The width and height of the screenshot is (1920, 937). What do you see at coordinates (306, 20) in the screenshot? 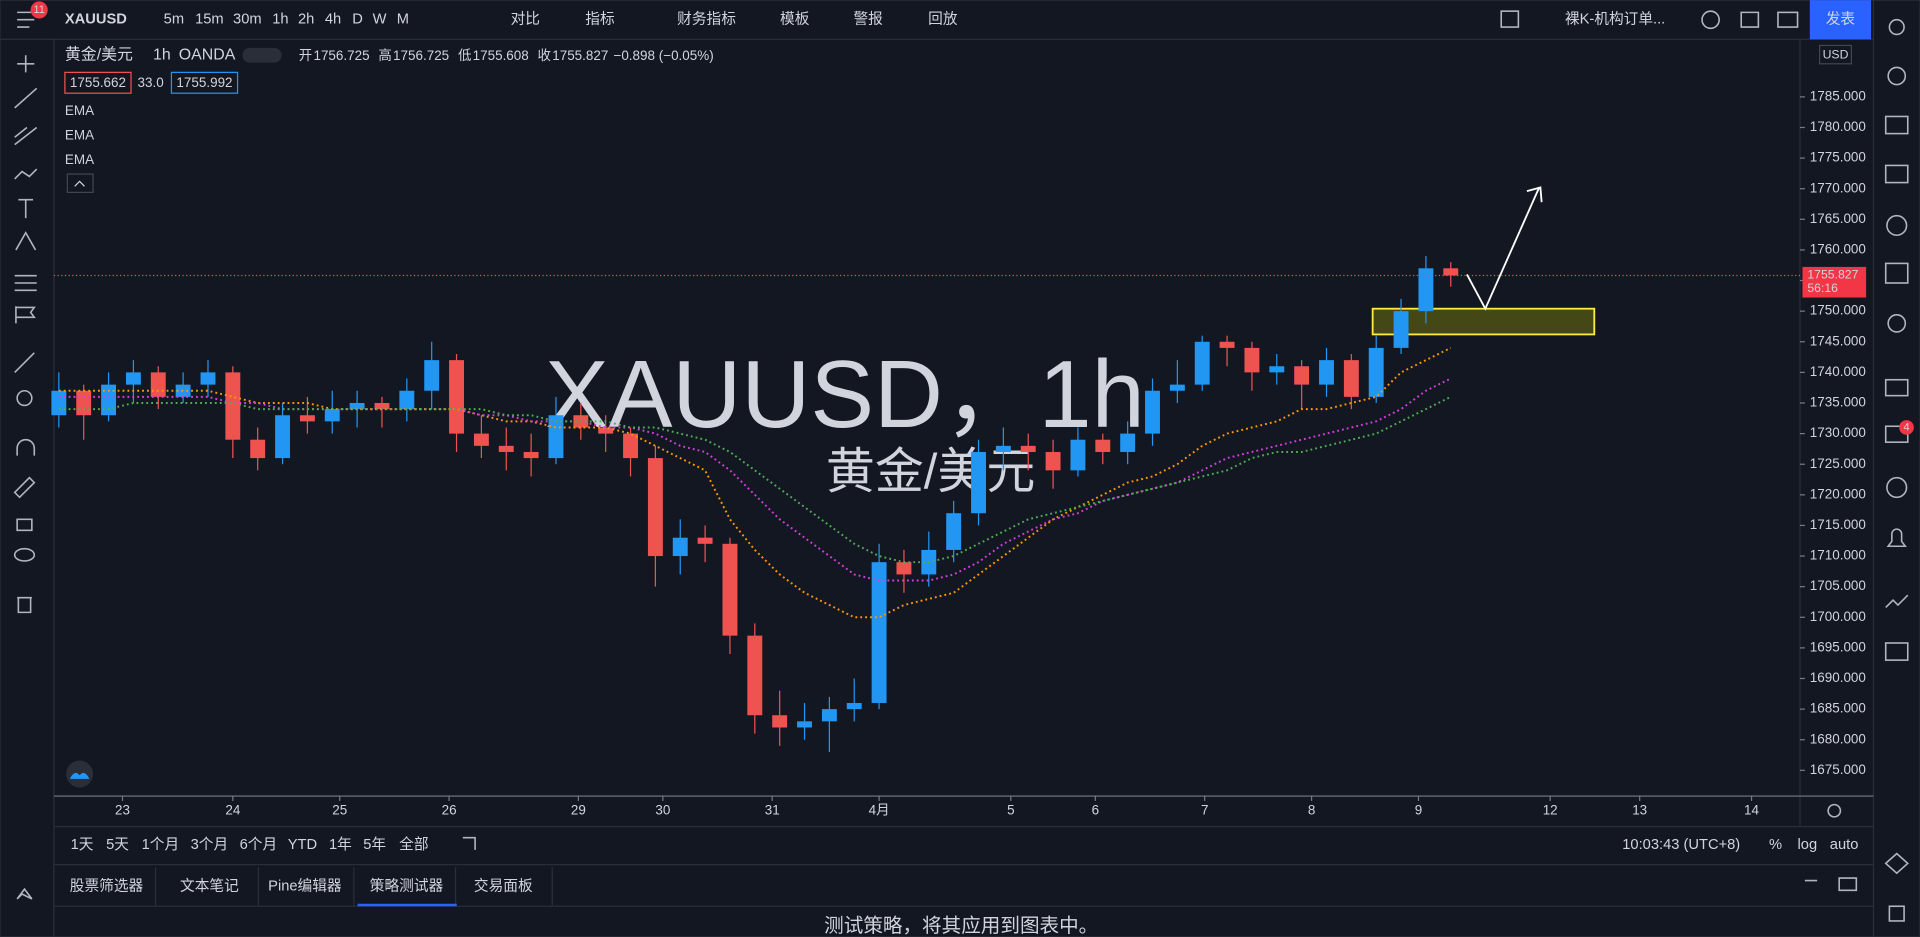
I see `interval: 2h` at bounding box center [306, 20].